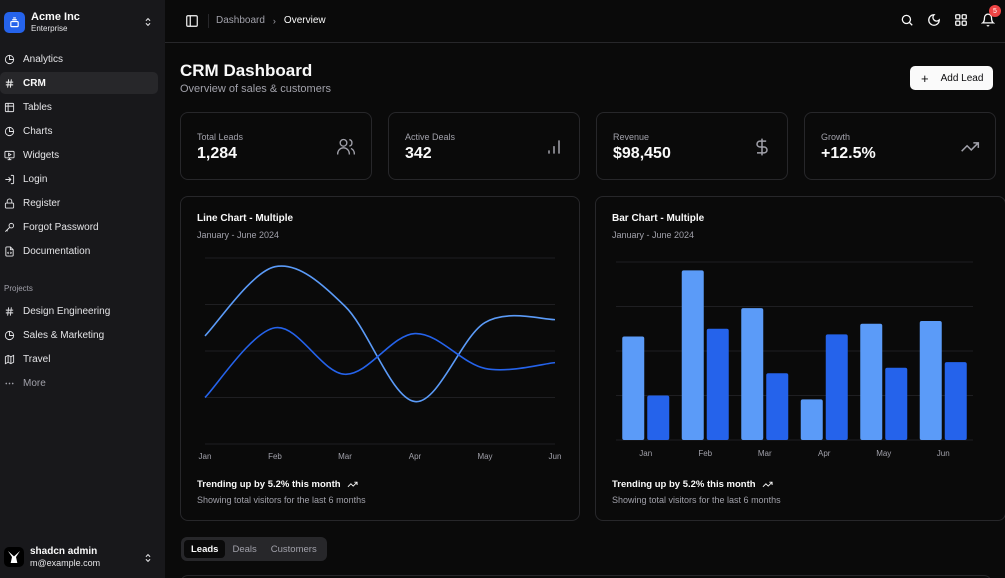 This screenshot has height=578, width=1005. What do you see at coordinates (148, 22) in the screenshot?
I see `chevrons-up-down-icon` at bounding box center [148, 22].